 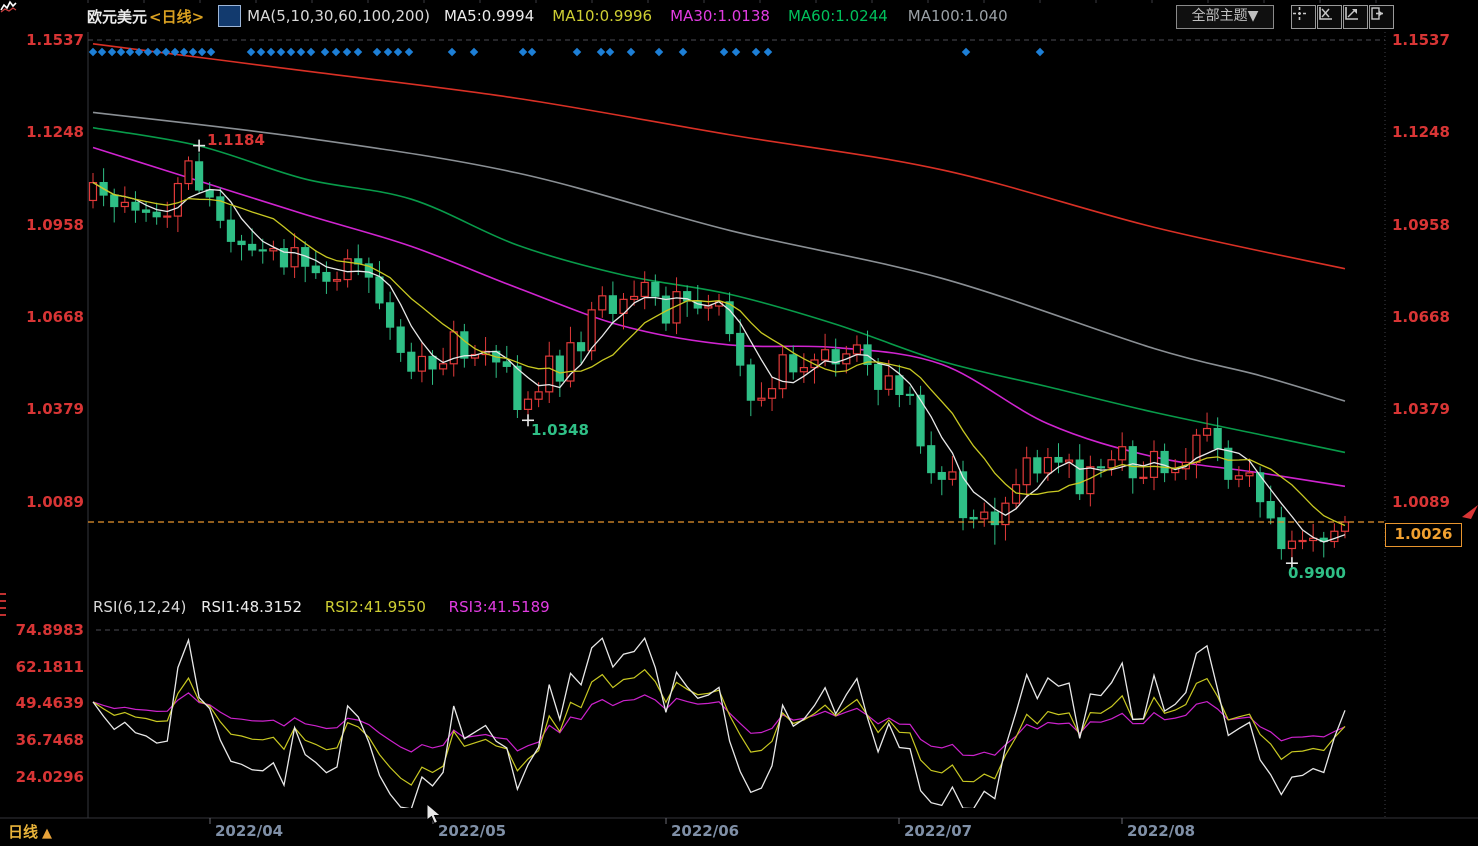 I want to click on rsi-axis-label: 74.8983, so click(x=49, y=630).